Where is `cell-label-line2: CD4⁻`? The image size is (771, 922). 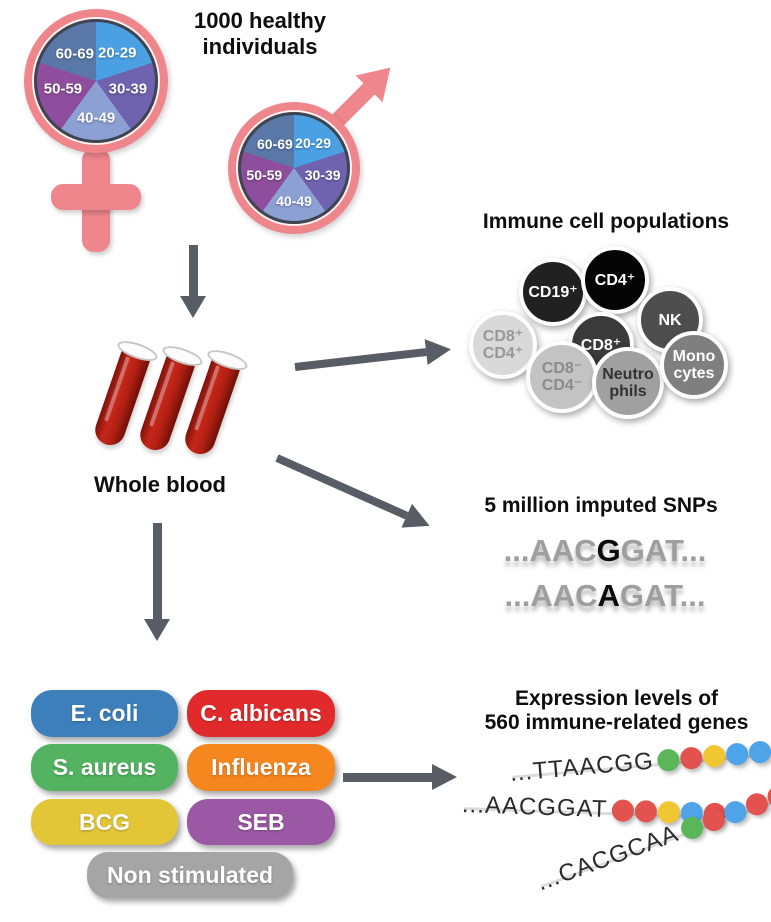 cell-label-line2: CD4⁻ is located at coordinates (562, 385).